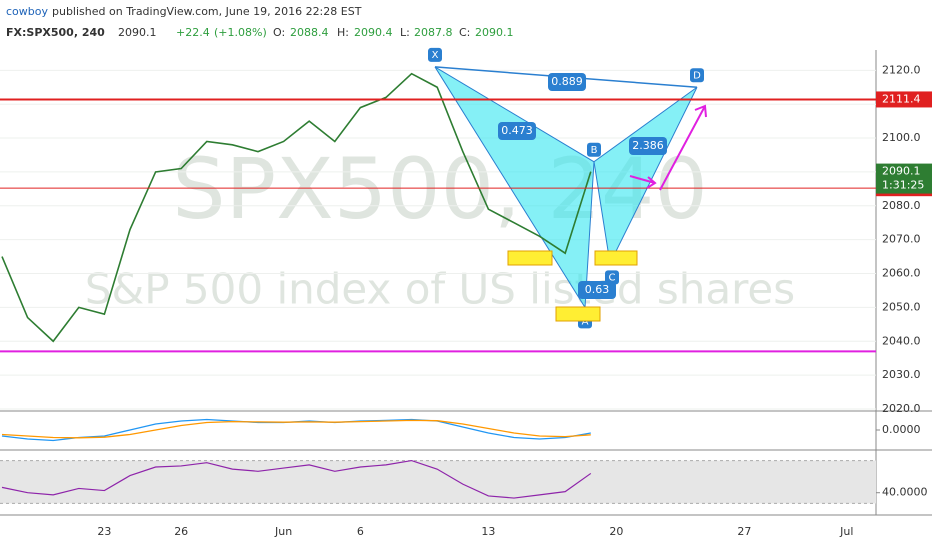  Describe the element at coordinates (901, 306) in the screenshot. I see `y-tick-label: 2050.0` at that location.